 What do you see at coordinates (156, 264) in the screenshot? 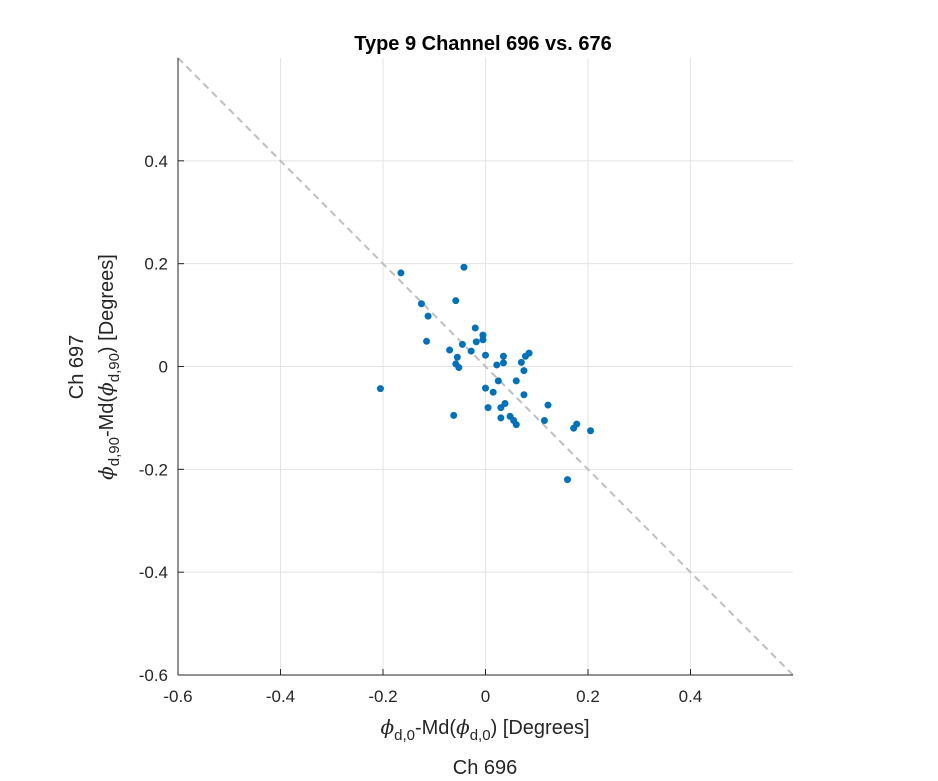
I see `y-tick-label: 0.2` at bounding box center [156, 264].